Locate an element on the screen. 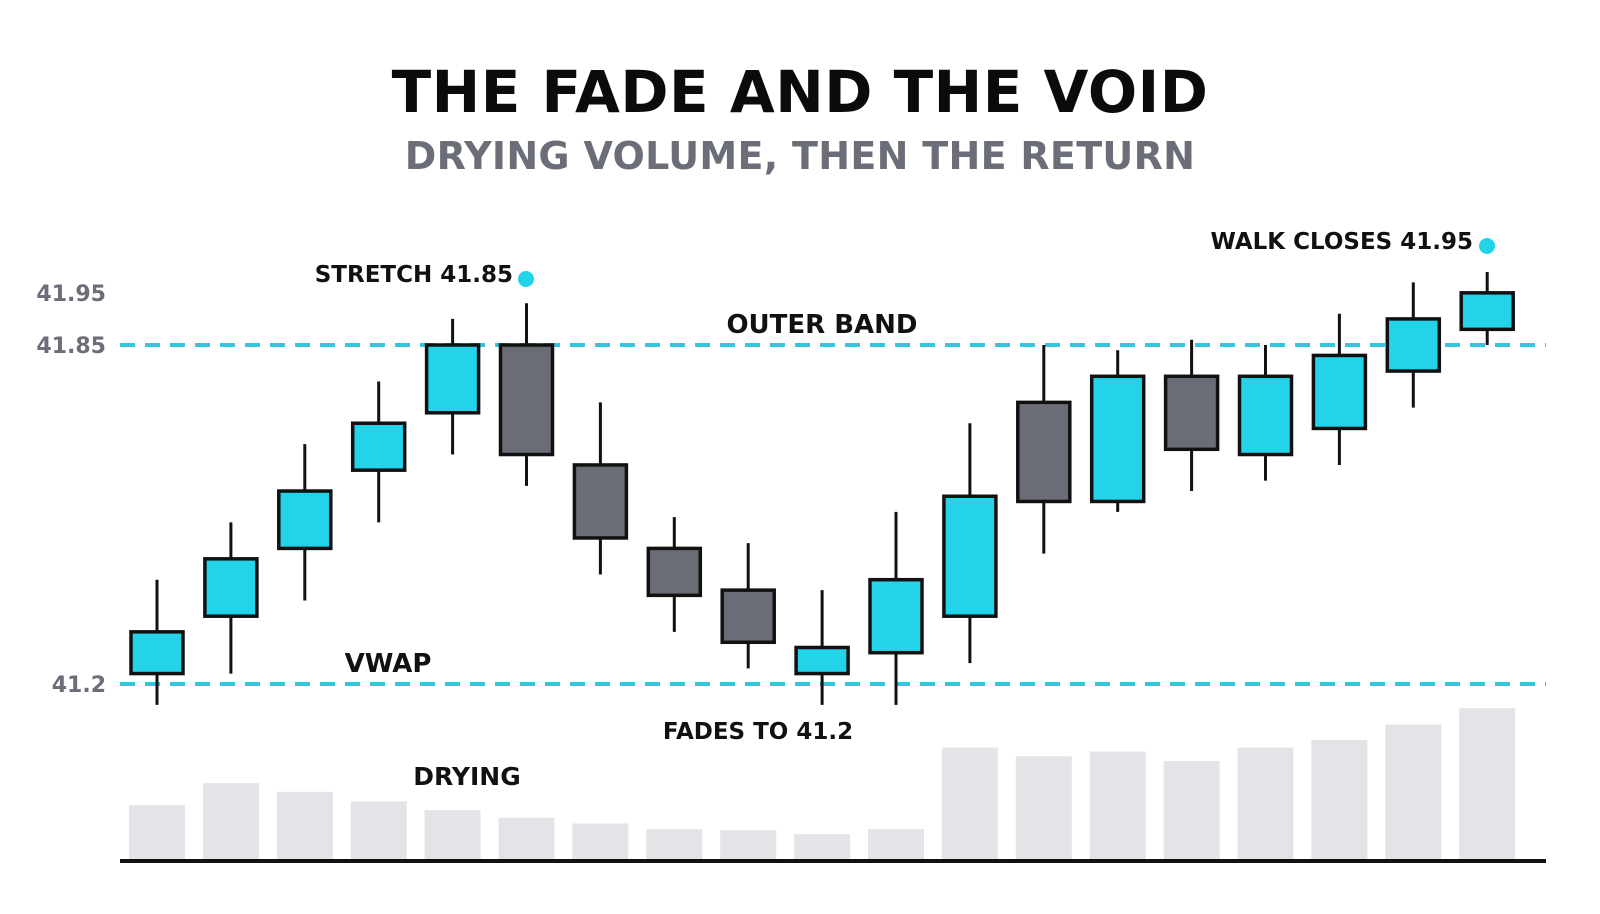 The image size is (1600, 914). annotation-vwap: VWAP is located at coordinates (388, 664).